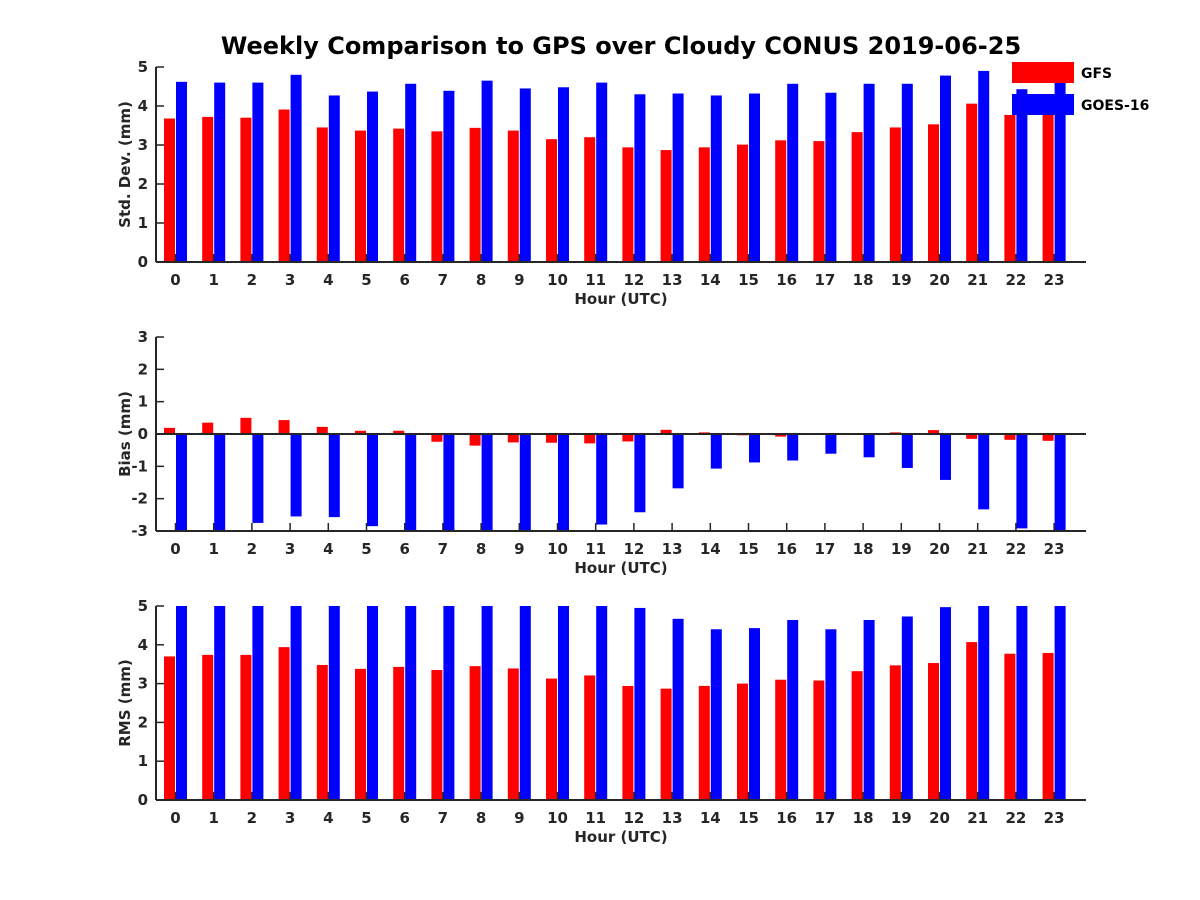  I want to click on y-tick-label: 1, so click(143, 402).